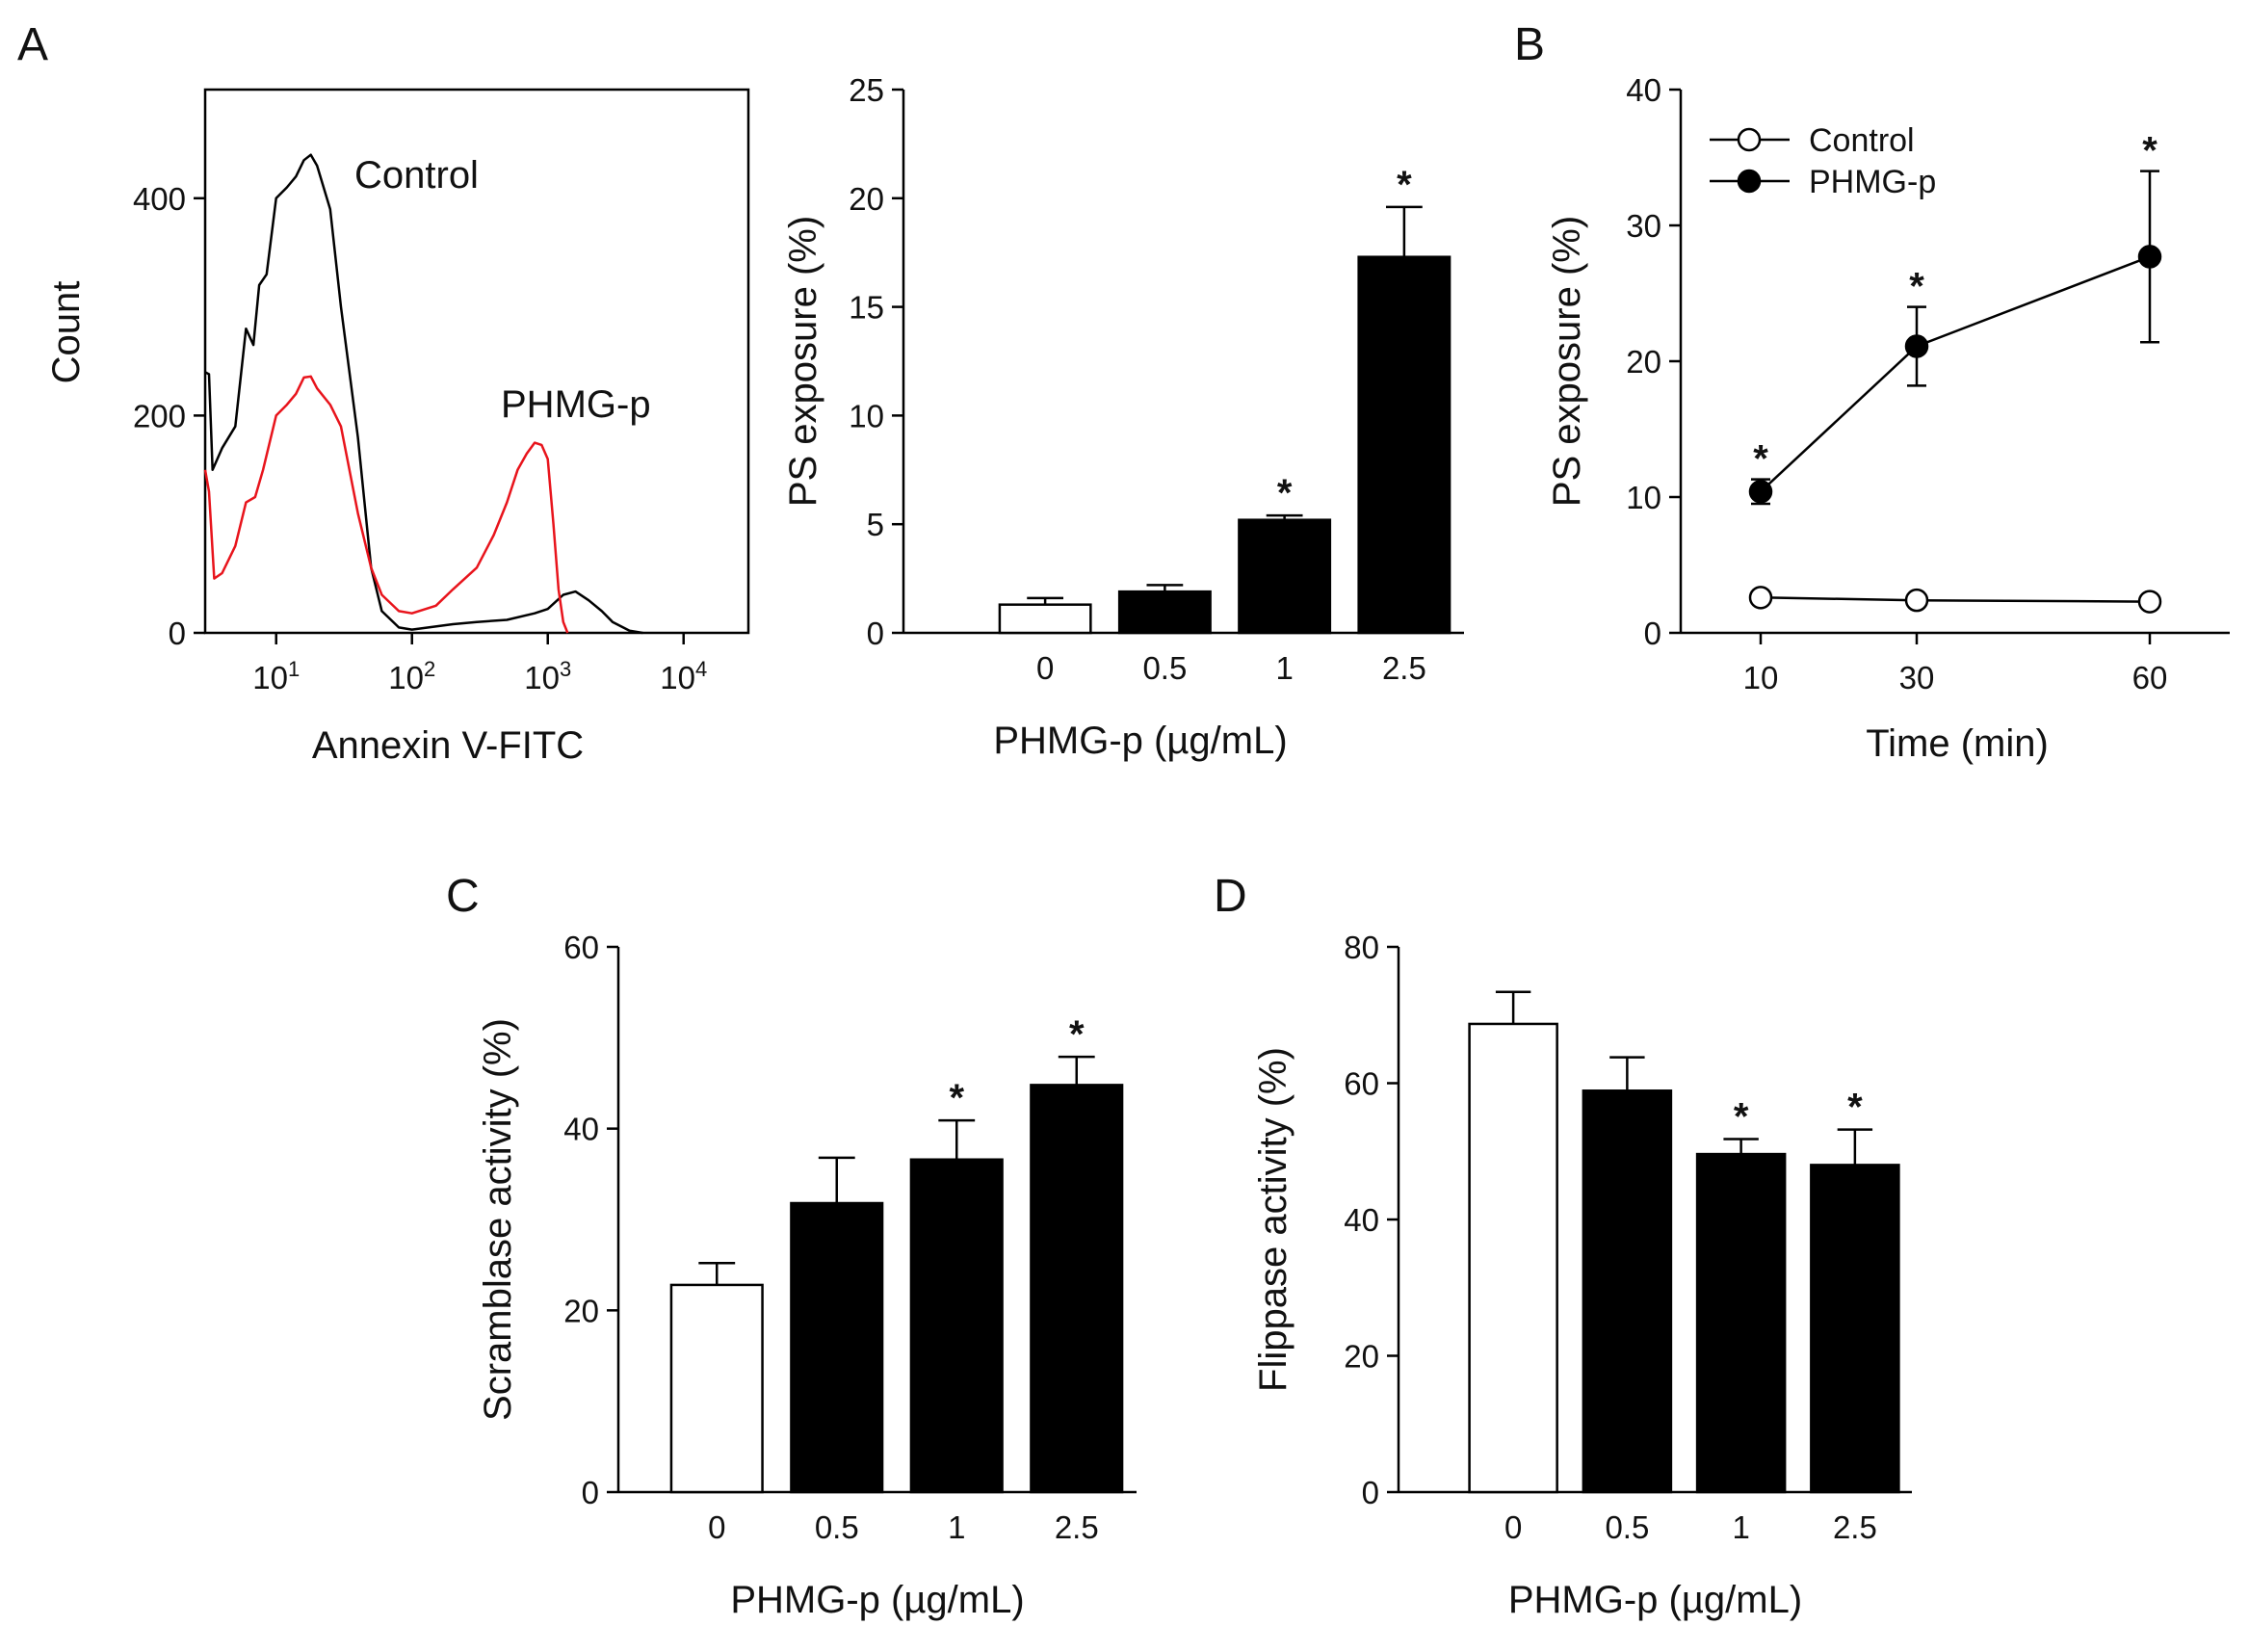 The height and width of the screenshot is (1652, 2249). What do you see at coordinates (159, 199) in the screenshot?
I see `y-tick-label: 400` at bounding box center [159, 199].